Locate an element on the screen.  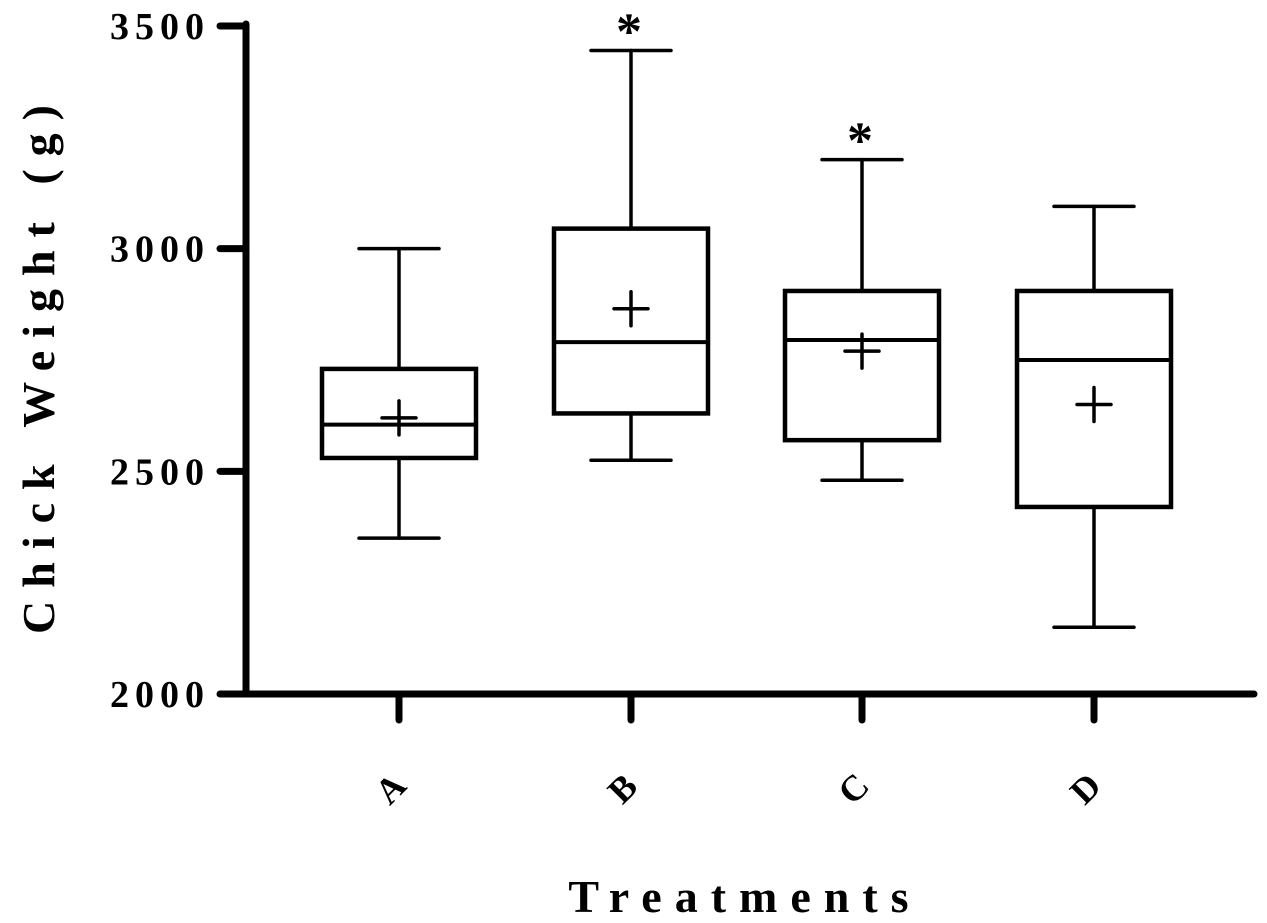
box-d is located at coordinates (1094, 416).